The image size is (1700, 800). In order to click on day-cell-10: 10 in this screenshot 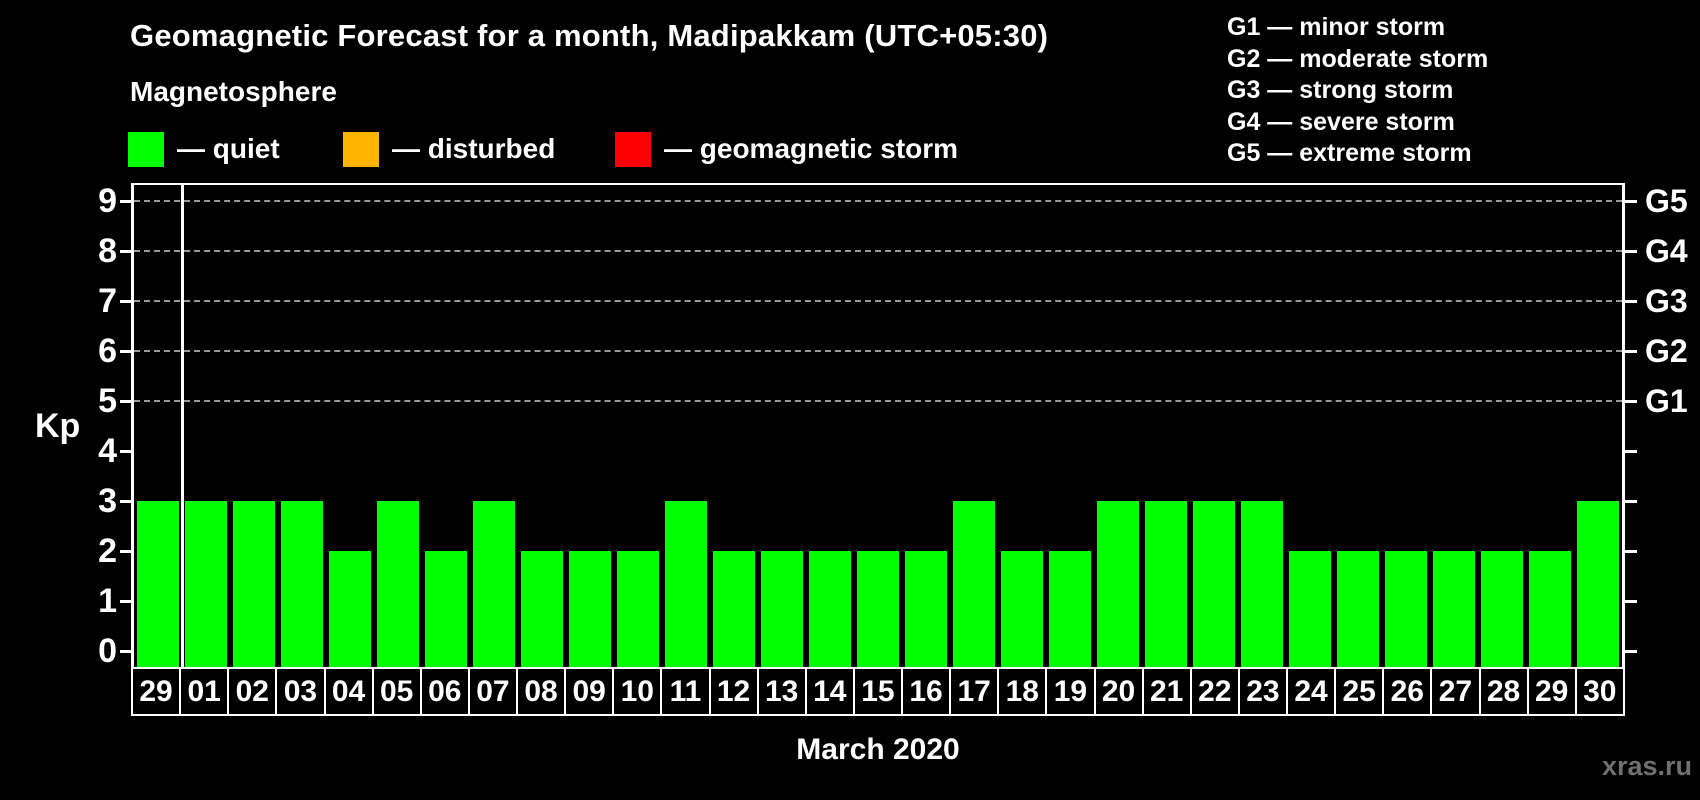, I will do `click(637, 691)`.